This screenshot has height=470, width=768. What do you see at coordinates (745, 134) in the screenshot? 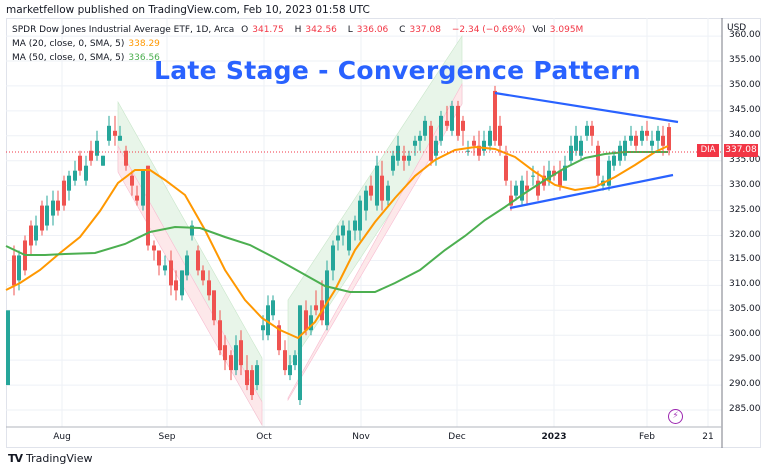
I see `price-tick: 340.00` at bounding box center [745, 134].